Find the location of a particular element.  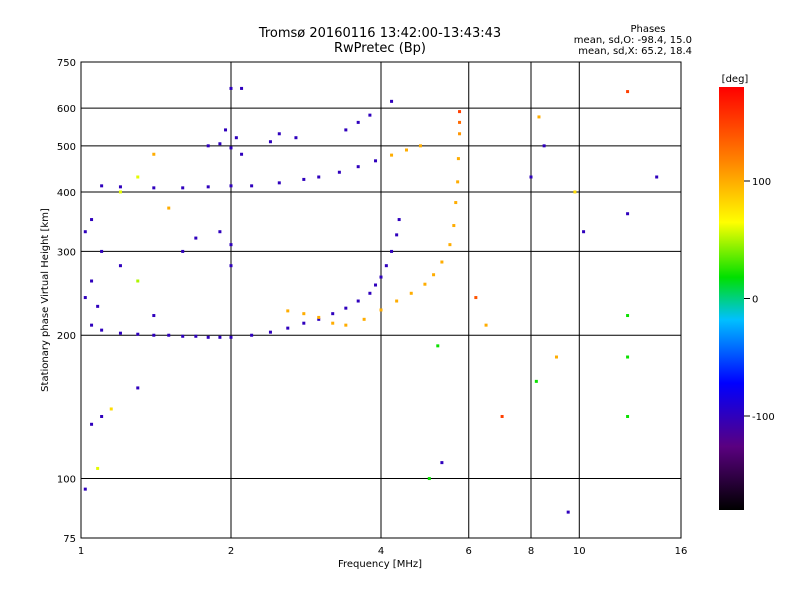

stats-line-o: mean, sd,O: -98.4, 15.0 is located at coordinates (633, 40).